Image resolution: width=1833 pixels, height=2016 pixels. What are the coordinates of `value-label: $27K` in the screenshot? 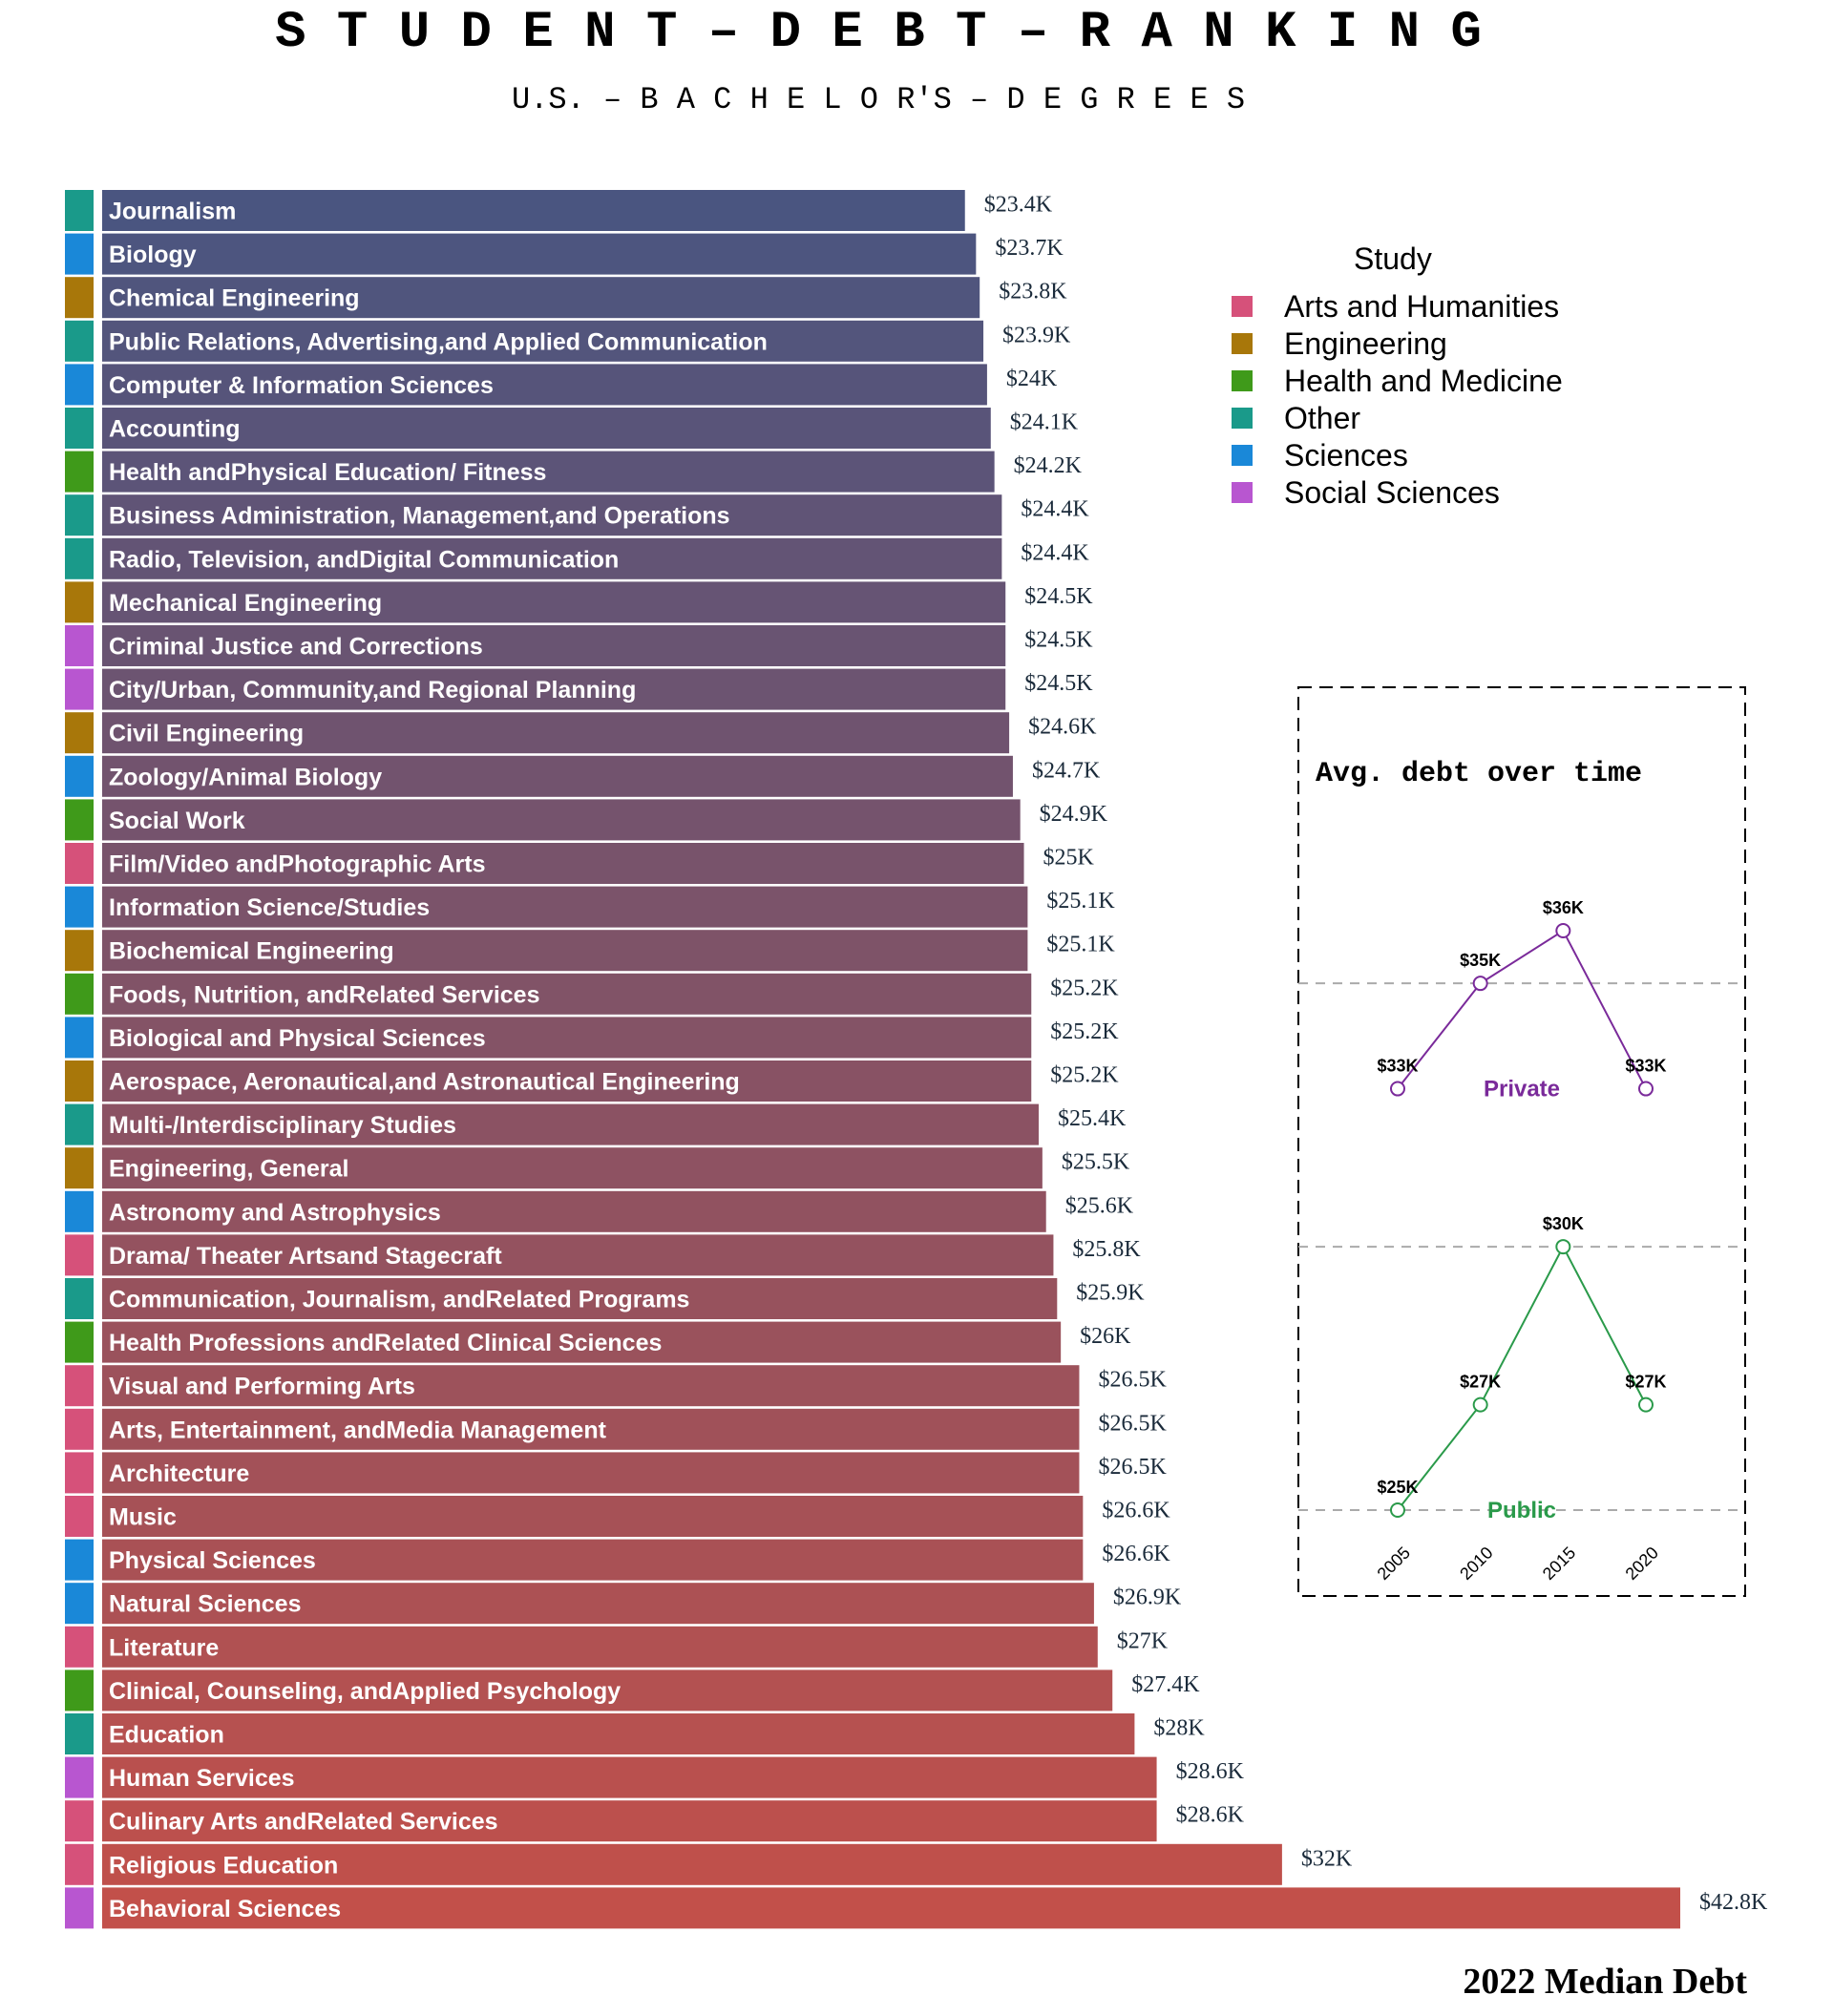 It's located at (1143, 1641).